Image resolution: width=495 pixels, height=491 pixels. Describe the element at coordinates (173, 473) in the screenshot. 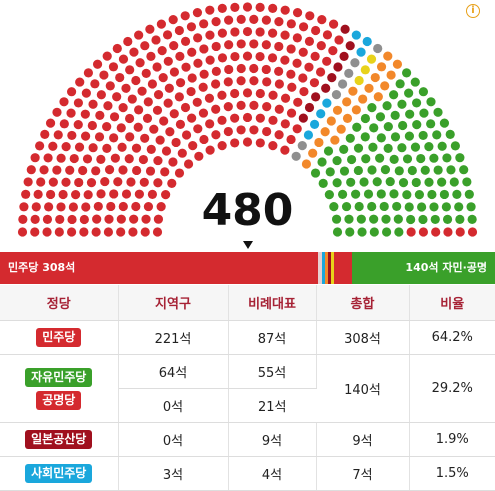

I see `cell-district: 3석` at that location.